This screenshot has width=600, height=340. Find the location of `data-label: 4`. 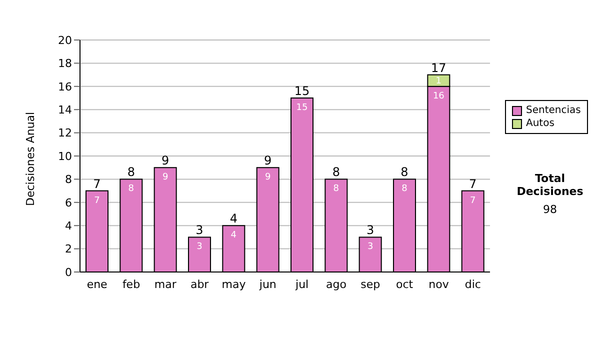

data-label: 4 is located at coordinates (233, 235).